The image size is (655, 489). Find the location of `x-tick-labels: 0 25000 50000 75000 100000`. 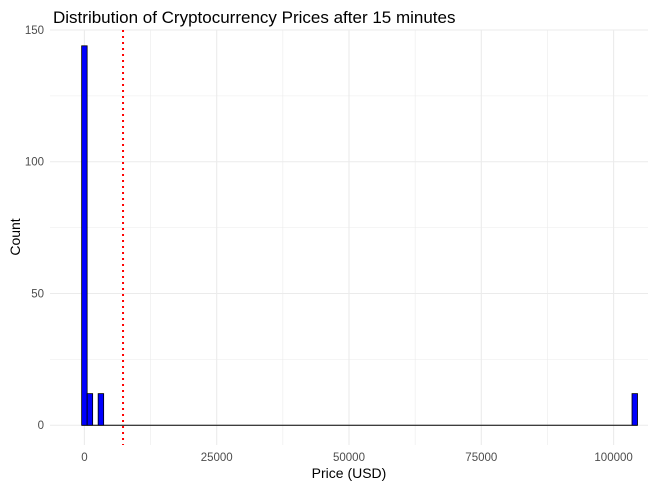

x-tick-labels: 0 25000 50000 75000 100000 is located at coordinates (357, 458).